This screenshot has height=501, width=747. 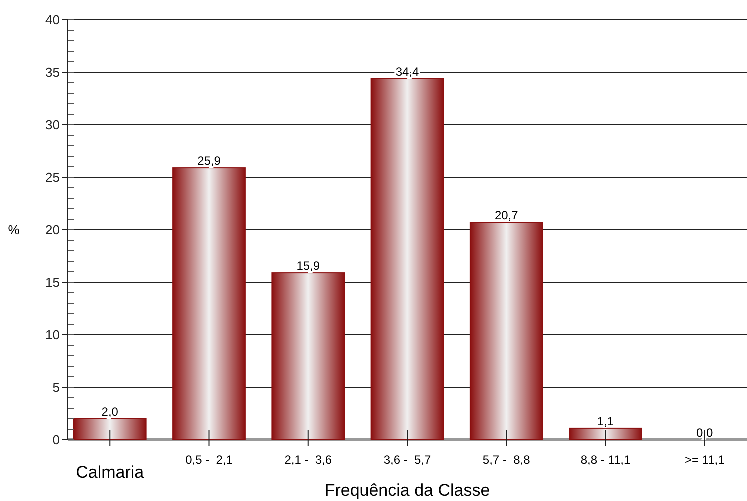 I want to click on data-label: 1,1, so click(x=605, y=421).